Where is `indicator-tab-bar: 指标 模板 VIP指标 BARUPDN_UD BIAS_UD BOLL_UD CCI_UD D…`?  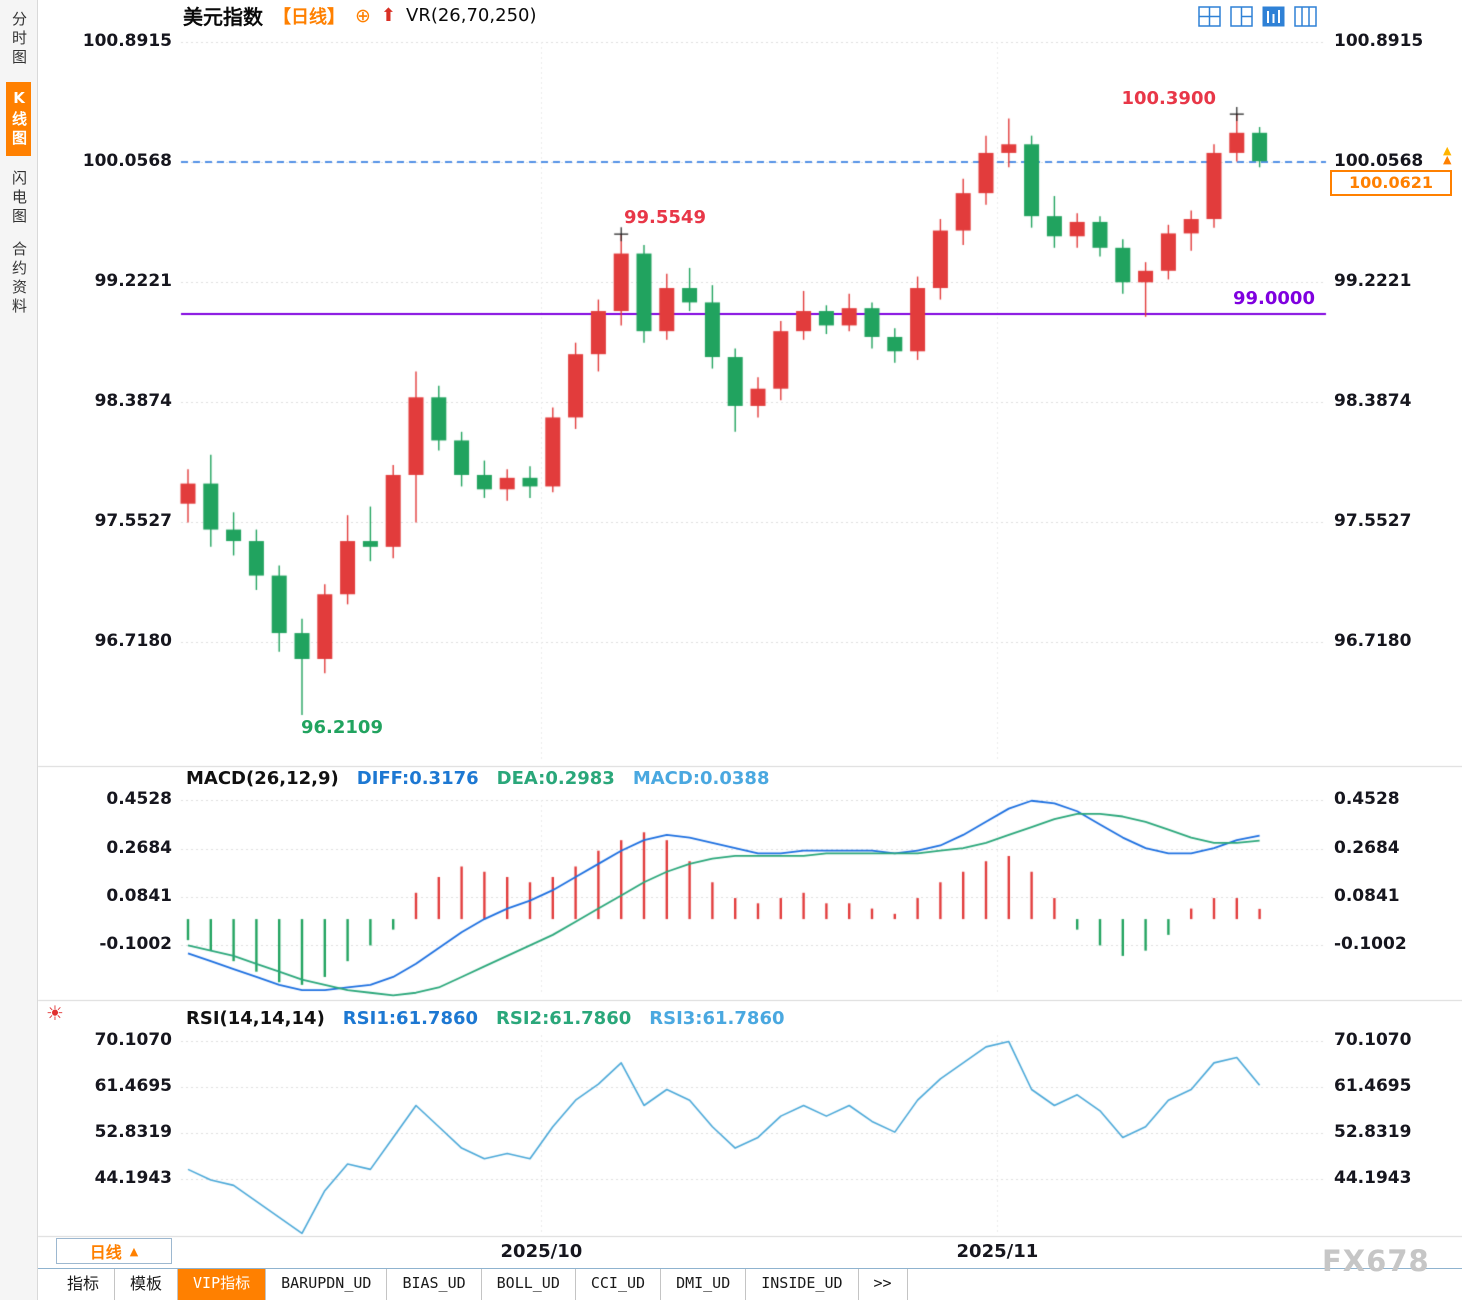
indicator-tab-bar: 指标 模板 VIP指标 BARUPDN_UD BIAS_UD BOLL_UD CCI_UD D… is located at coordinates (750, 1284).